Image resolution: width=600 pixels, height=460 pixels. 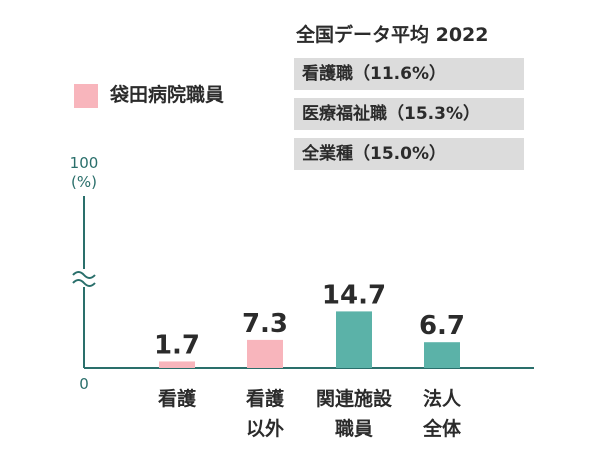 I want to click on category-label-3-line-2: 職員, so click(x=354, y=428).